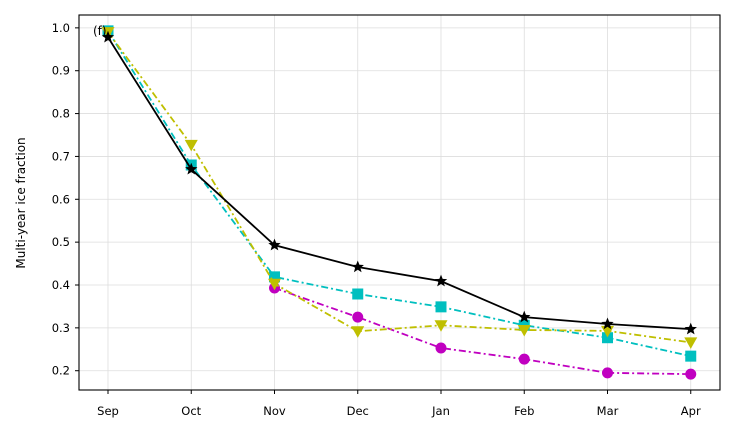 The width and height of the screenshot is (735, 435). Describe the element at coordinates (108, 411) in the screenshot. I see `x-tick-label: Sep` at that location.